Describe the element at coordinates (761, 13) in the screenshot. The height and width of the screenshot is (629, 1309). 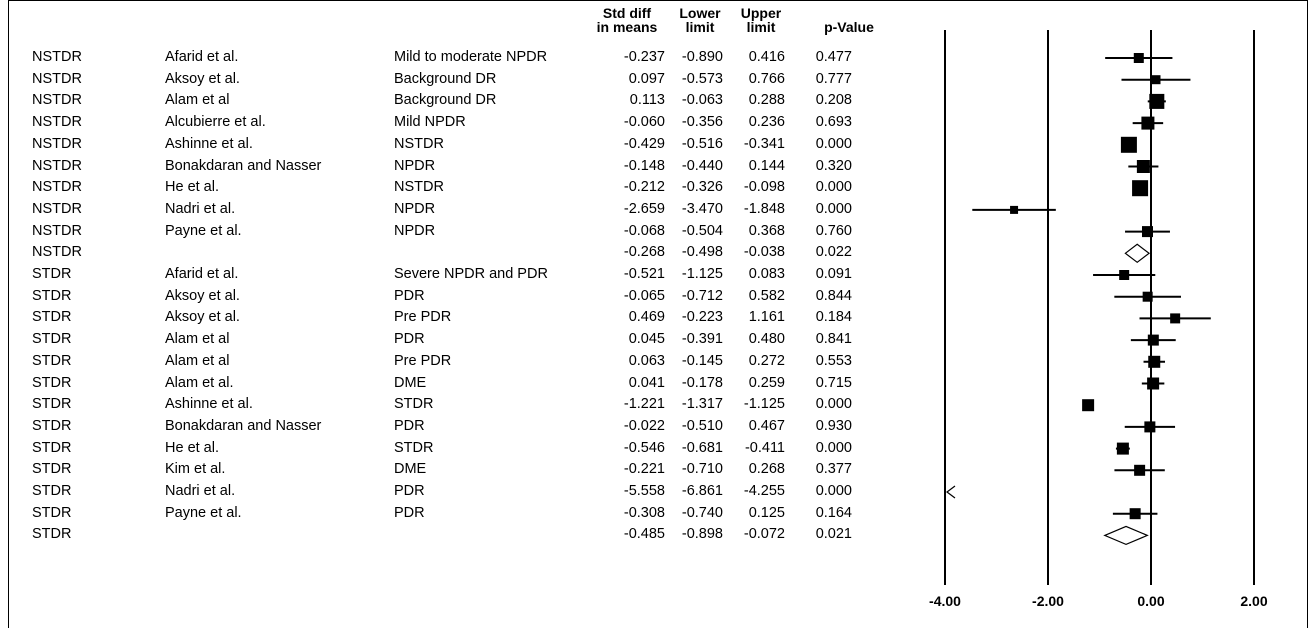
I see `header-upper-line1: Upper` at that location.